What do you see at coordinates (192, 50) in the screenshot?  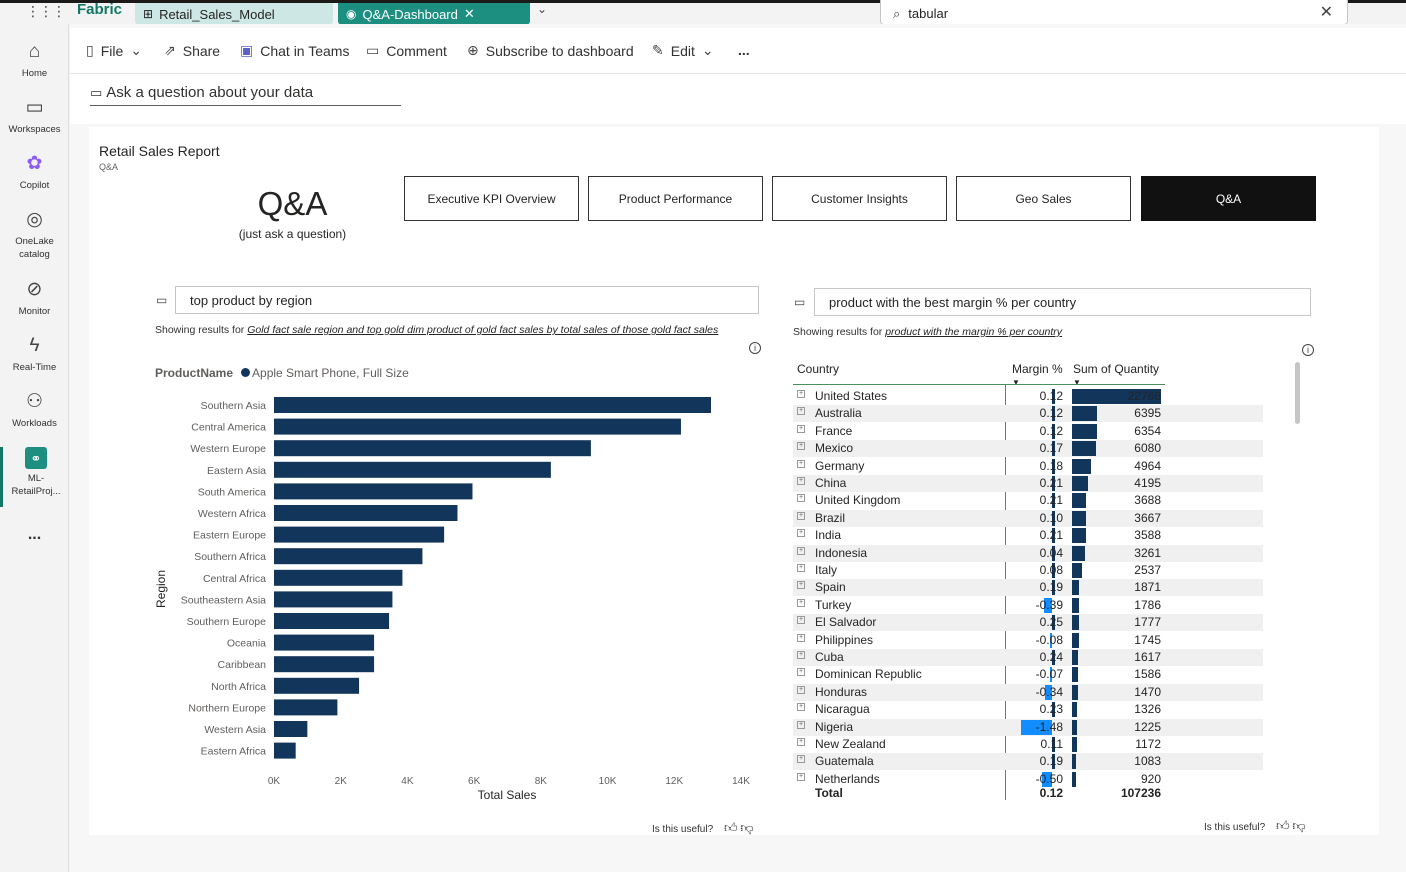 I see `share-button: ⇗ Share` at bounding box center [192, 50].